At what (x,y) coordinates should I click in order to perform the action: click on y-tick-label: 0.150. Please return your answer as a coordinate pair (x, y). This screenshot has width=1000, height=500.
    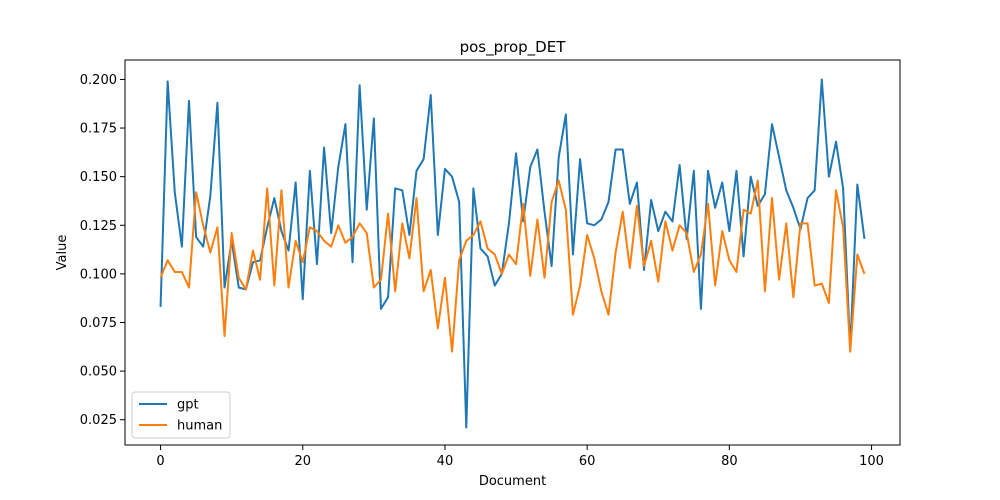
    Looking at the image, I should click on (98, 177).